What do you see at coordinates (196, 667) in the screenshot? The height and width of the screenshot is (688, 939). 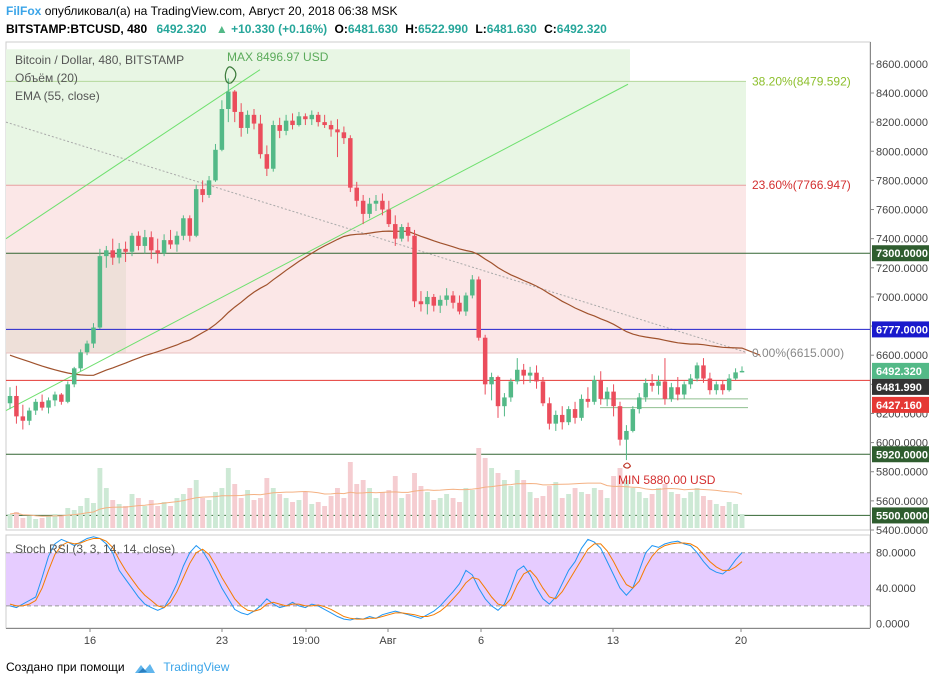 I see `tradingview-link: TradingView` at bounding box center [196, 667].